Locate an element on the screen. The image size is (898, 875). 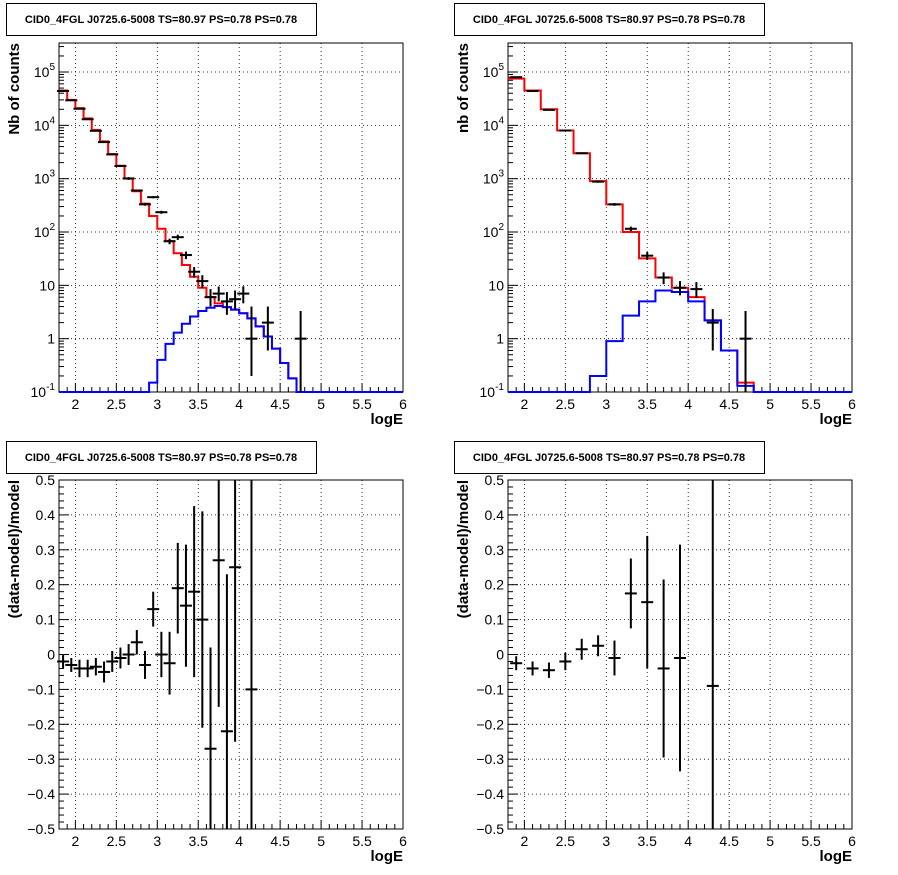
y-axis-title: nb of counts is located at coordinates (463, 88).